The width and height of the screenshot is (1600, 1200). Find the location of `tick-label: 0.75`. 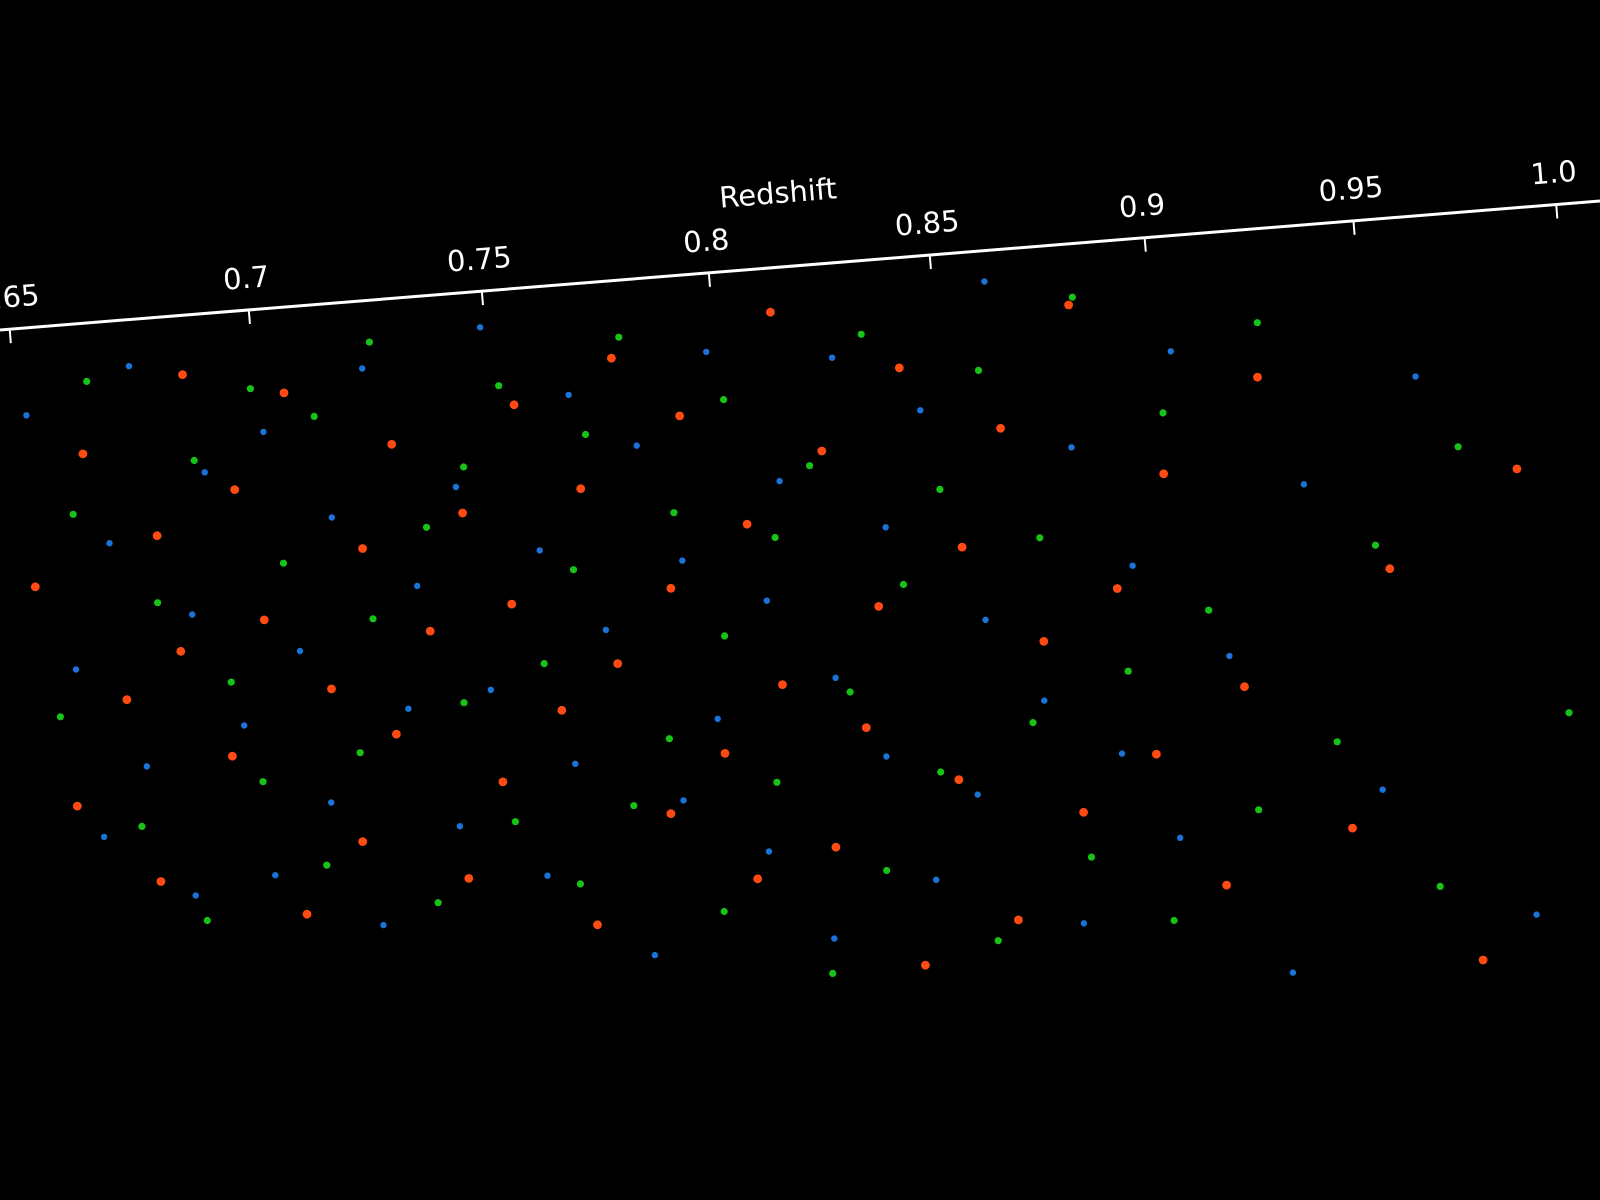

tick-label: 0.75 is located at coordinates (479, 259).